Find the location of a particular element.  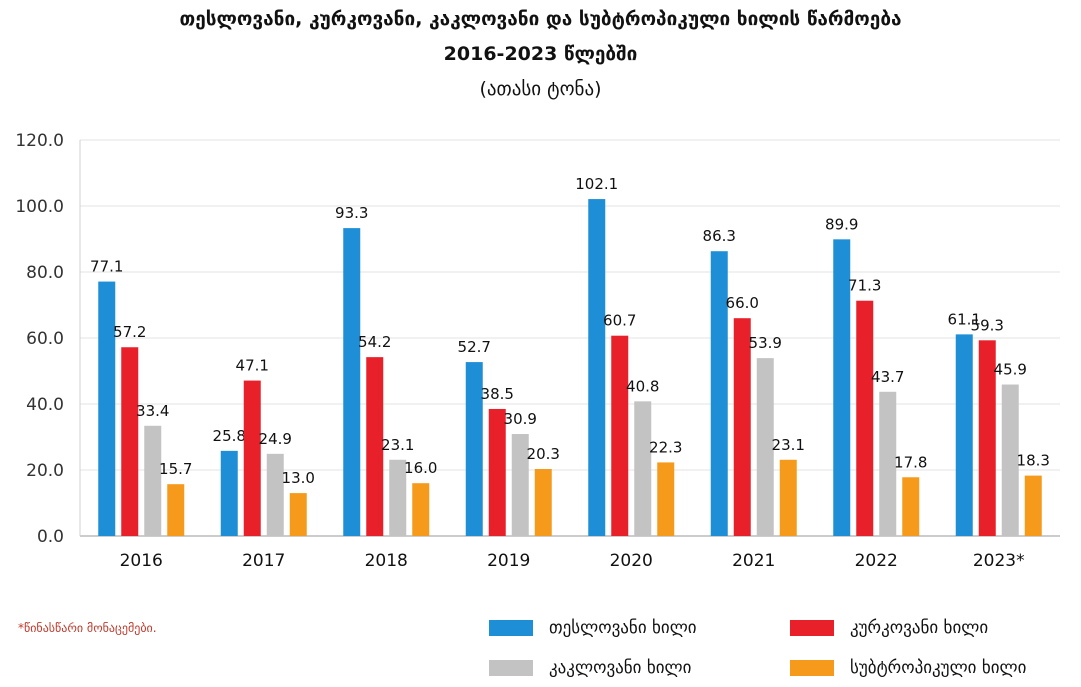

data-label: 89.9 is located at coordinates (841, 224).